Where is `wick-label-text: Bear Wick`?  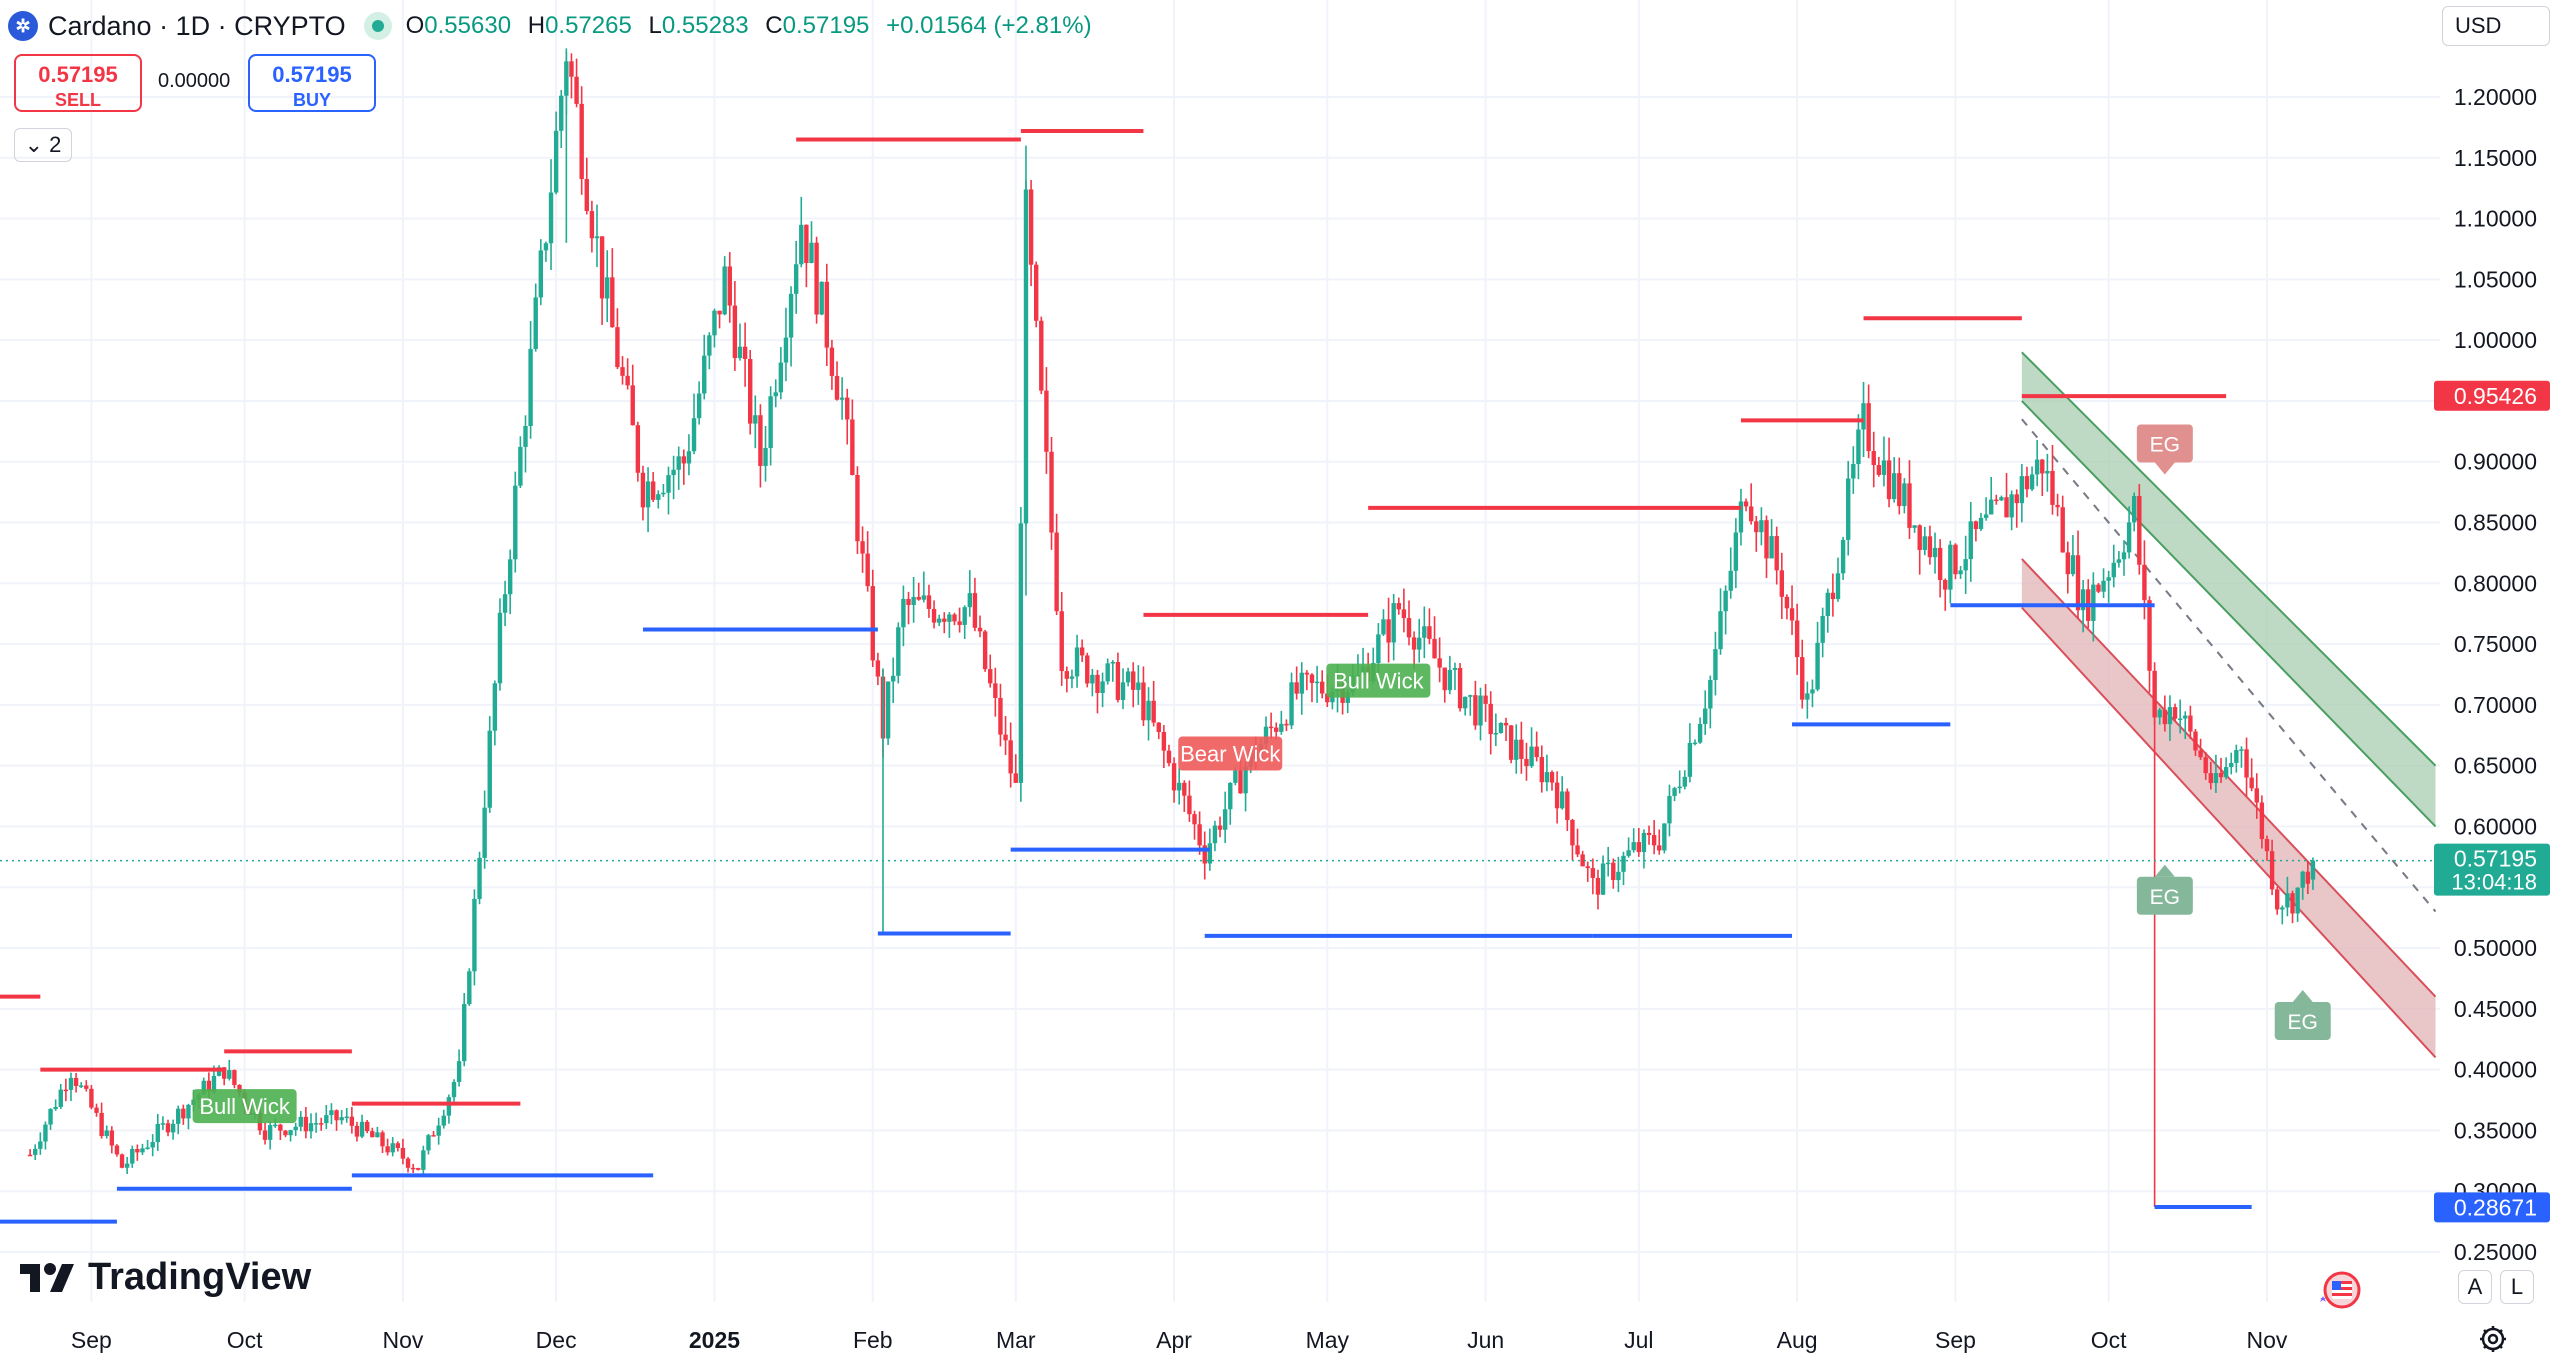 wick-label-text: Bear Wick is located at coordinates (1230, 754).